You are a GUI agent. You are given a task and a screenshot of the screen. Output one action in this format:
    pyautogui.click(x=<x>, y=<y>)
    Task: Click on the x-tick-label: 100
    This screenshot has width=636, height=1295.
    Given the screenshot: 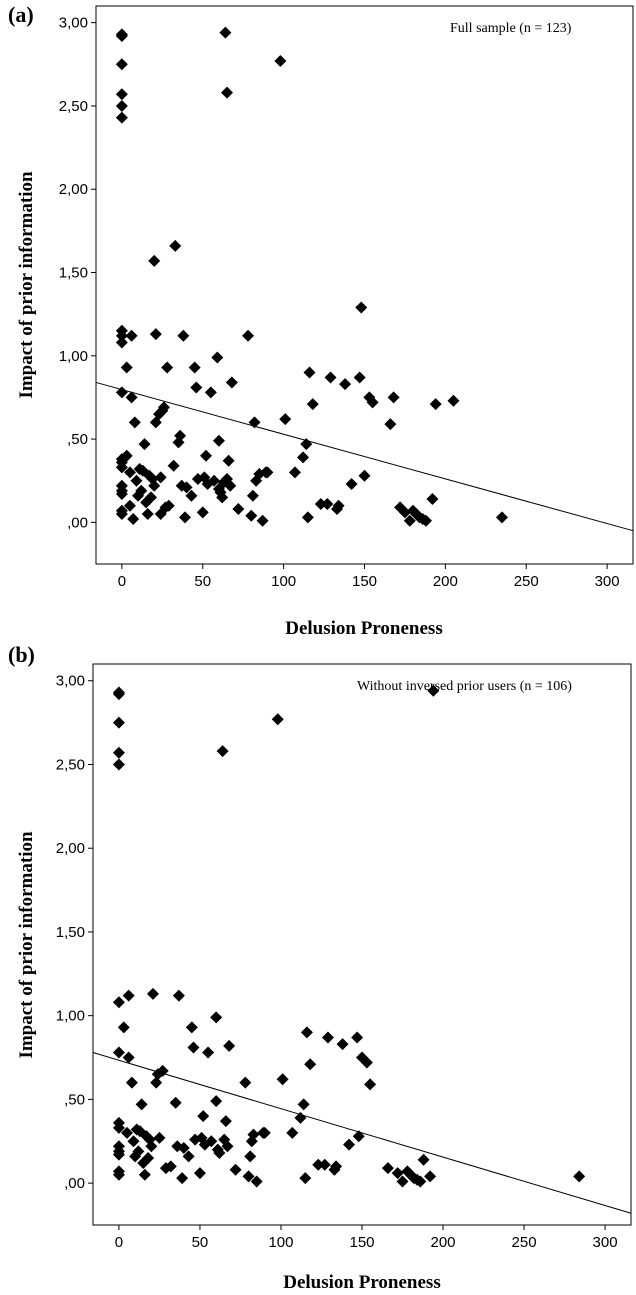 What is the action you would take?
    pyautogui.click(x=280, y=1242)
    